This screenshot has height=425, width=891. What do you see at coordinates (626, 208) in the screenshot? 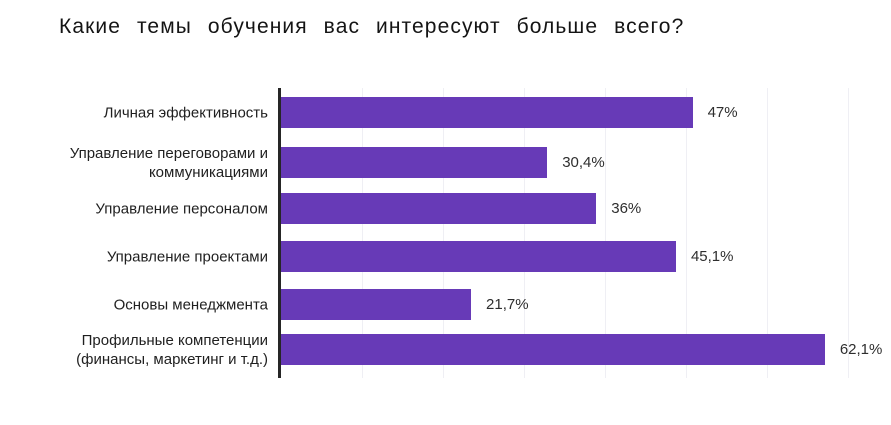
I see `bar-value-label: 36%` at bounding box center [626, 208].